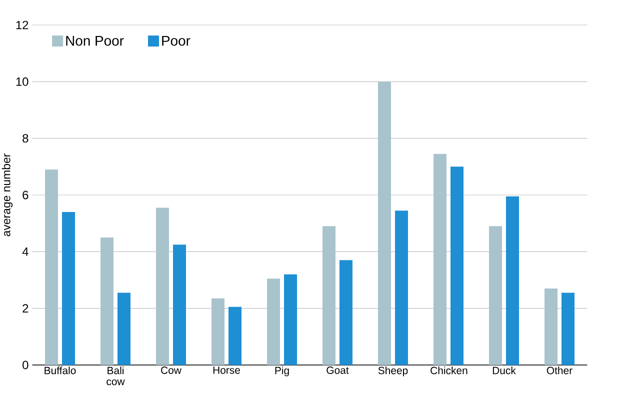 The height and width of the screenshot is (410, 621). Describe the element at coordinates (393, 371) in the screenshot. I see `x-tick-label: Sheep` at that location.